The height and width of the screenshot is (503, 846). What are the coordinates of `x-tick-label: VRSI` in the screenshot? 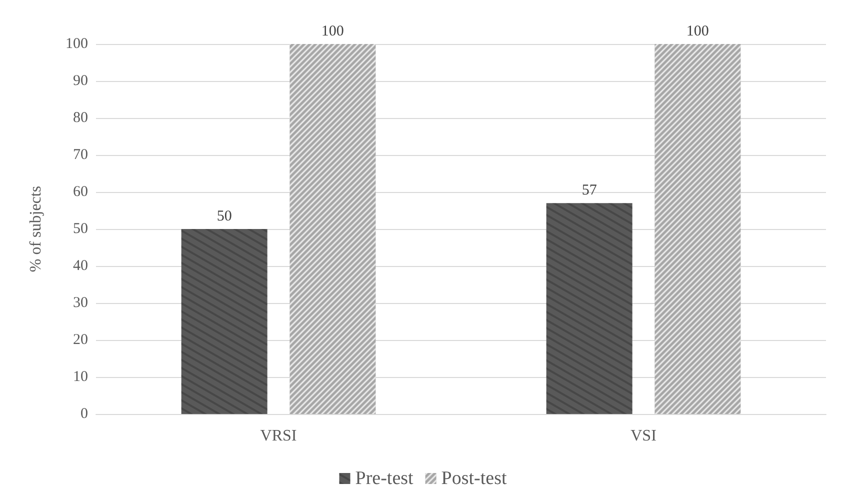 It's located at (278, 436).